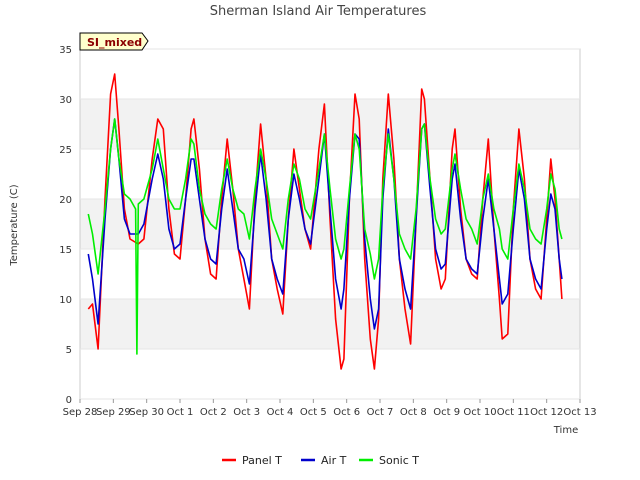 This screenshot has width=640, height=480. I want to click on legend-label-sonic-t: Sonic T, so click(399, 460).